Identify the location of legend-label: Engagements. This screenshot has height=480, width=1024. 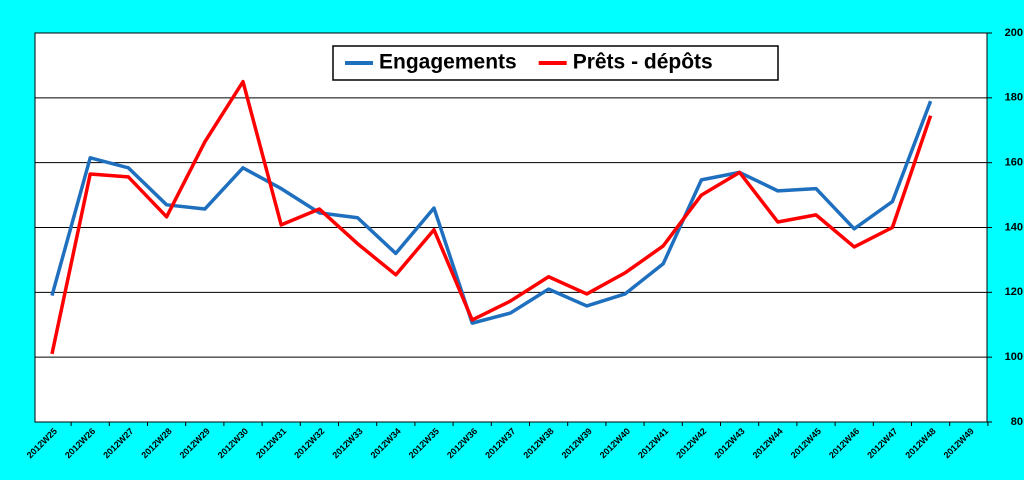
(448, 62).